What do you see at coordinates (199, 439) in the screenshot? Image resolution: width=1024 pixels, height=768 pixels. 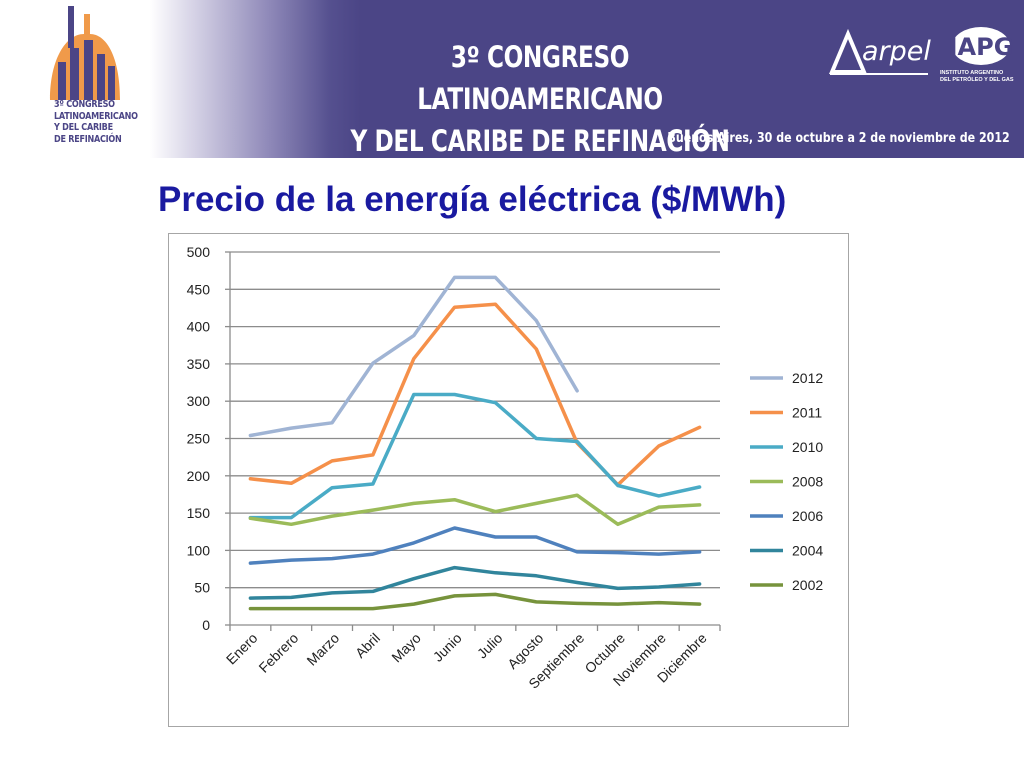 I see `y-tick-label-250: 250` at bounding box center [199, 439].